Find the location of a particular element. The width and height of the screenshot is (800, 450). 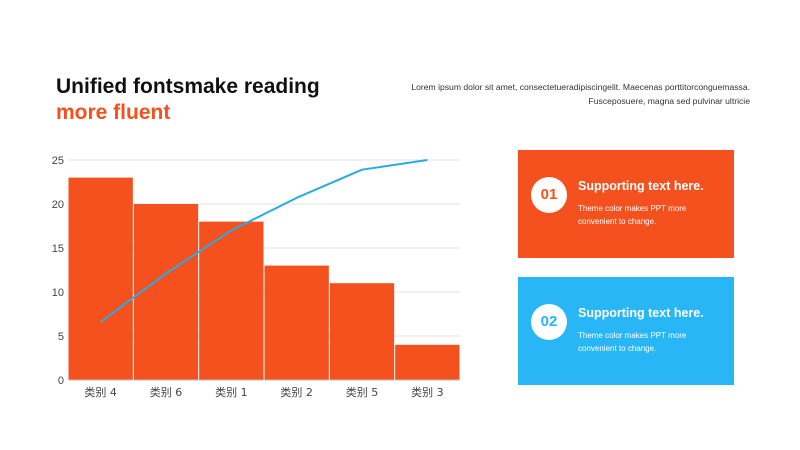

card-02-heading: Supporting text here. is located at coordinates (641, 313).